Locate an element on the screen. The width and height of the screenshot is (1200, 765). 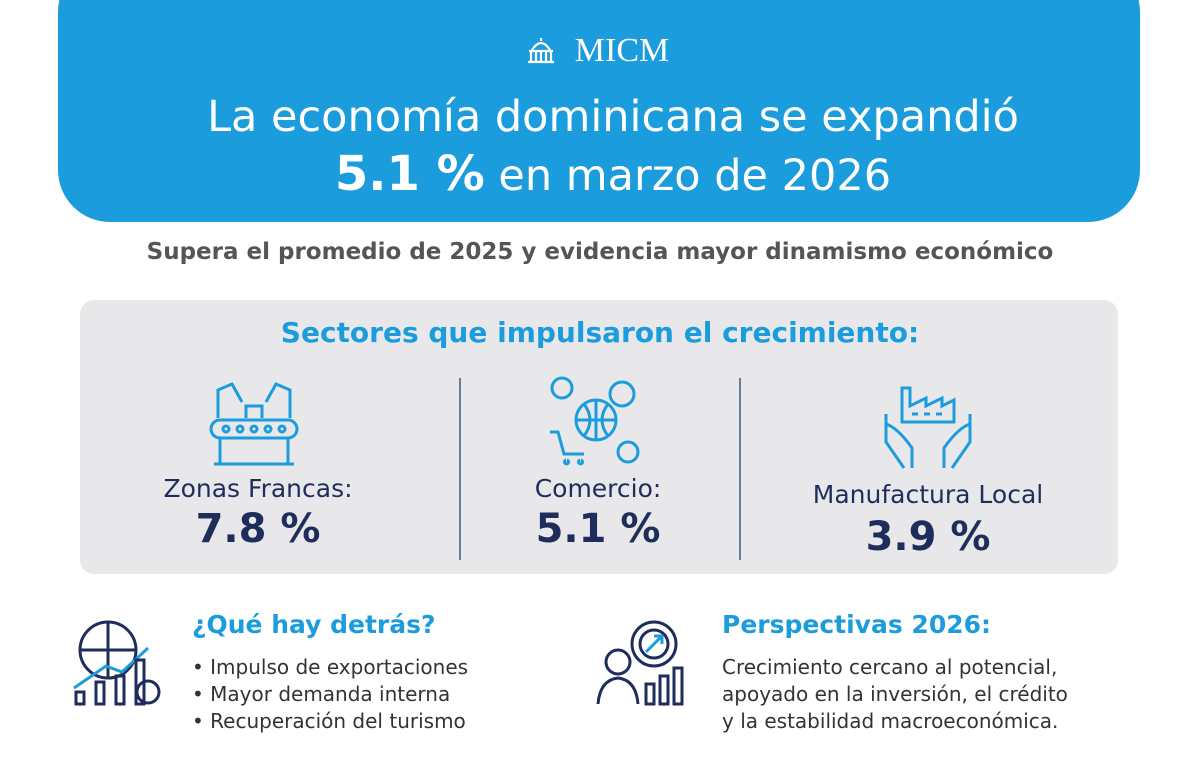
outlook-line: y la estabilidad macroeconómica. is located at coordinates (890, 721).